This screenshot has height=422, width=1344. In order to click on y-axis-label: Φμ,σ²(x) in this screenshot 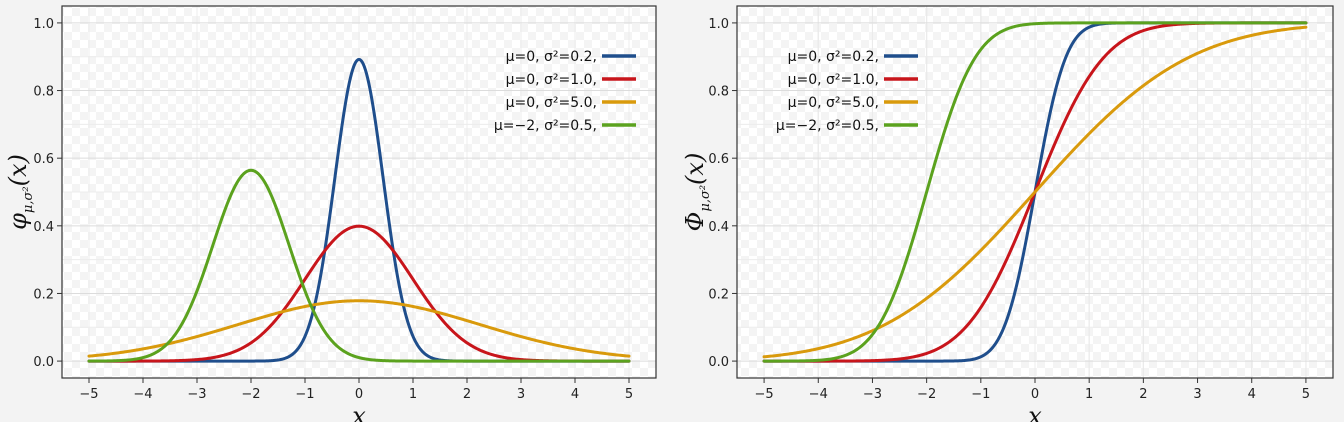, I will do `click(697, 192)`.